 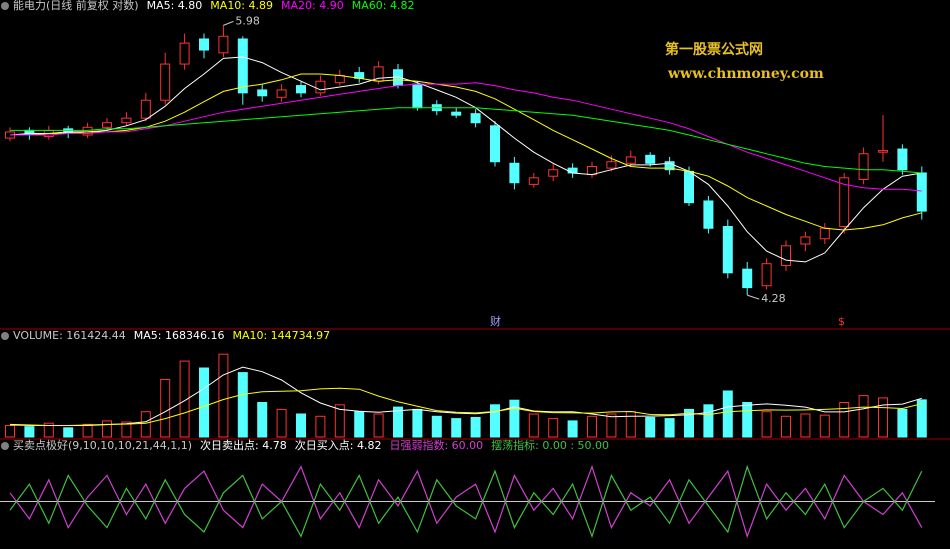 I want to click on event-marker: 财, so click(x=495, y=321).